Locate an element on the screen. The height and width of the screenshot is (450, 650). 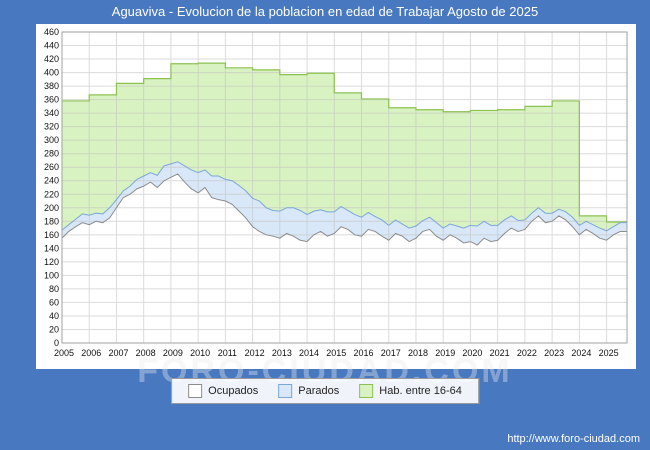
svg-text: 180 is located at coordinates (51, 221).